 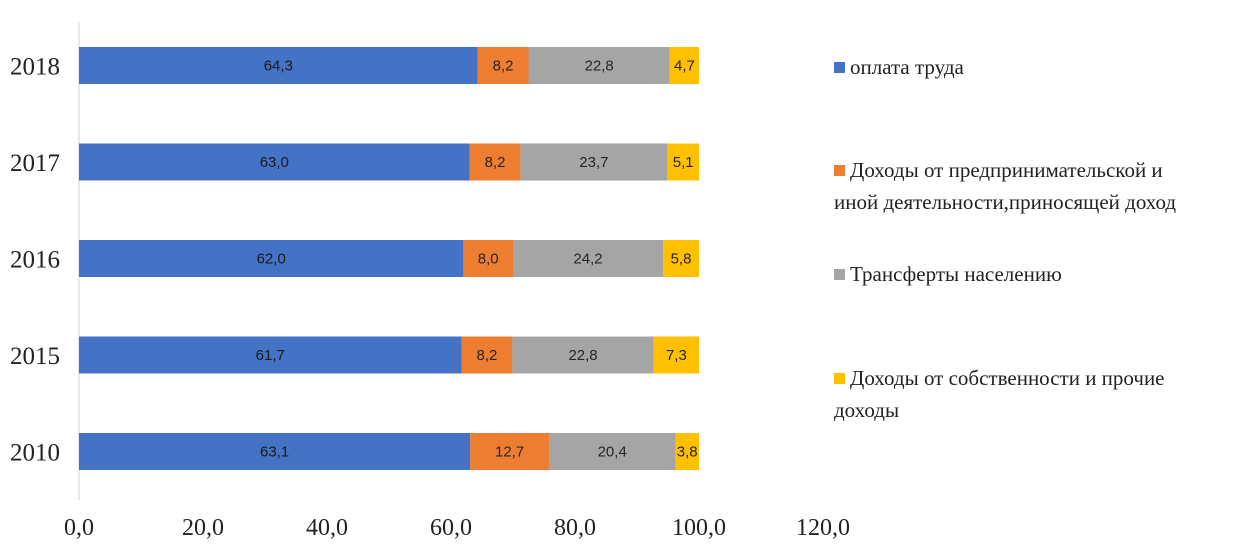 I want to click on legend-label: оплата труда, so click(x=907, y=67).